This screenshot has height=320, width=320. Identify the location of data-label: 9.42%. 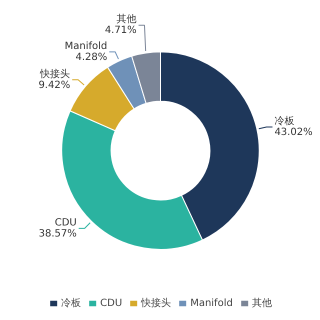
(54, 85).